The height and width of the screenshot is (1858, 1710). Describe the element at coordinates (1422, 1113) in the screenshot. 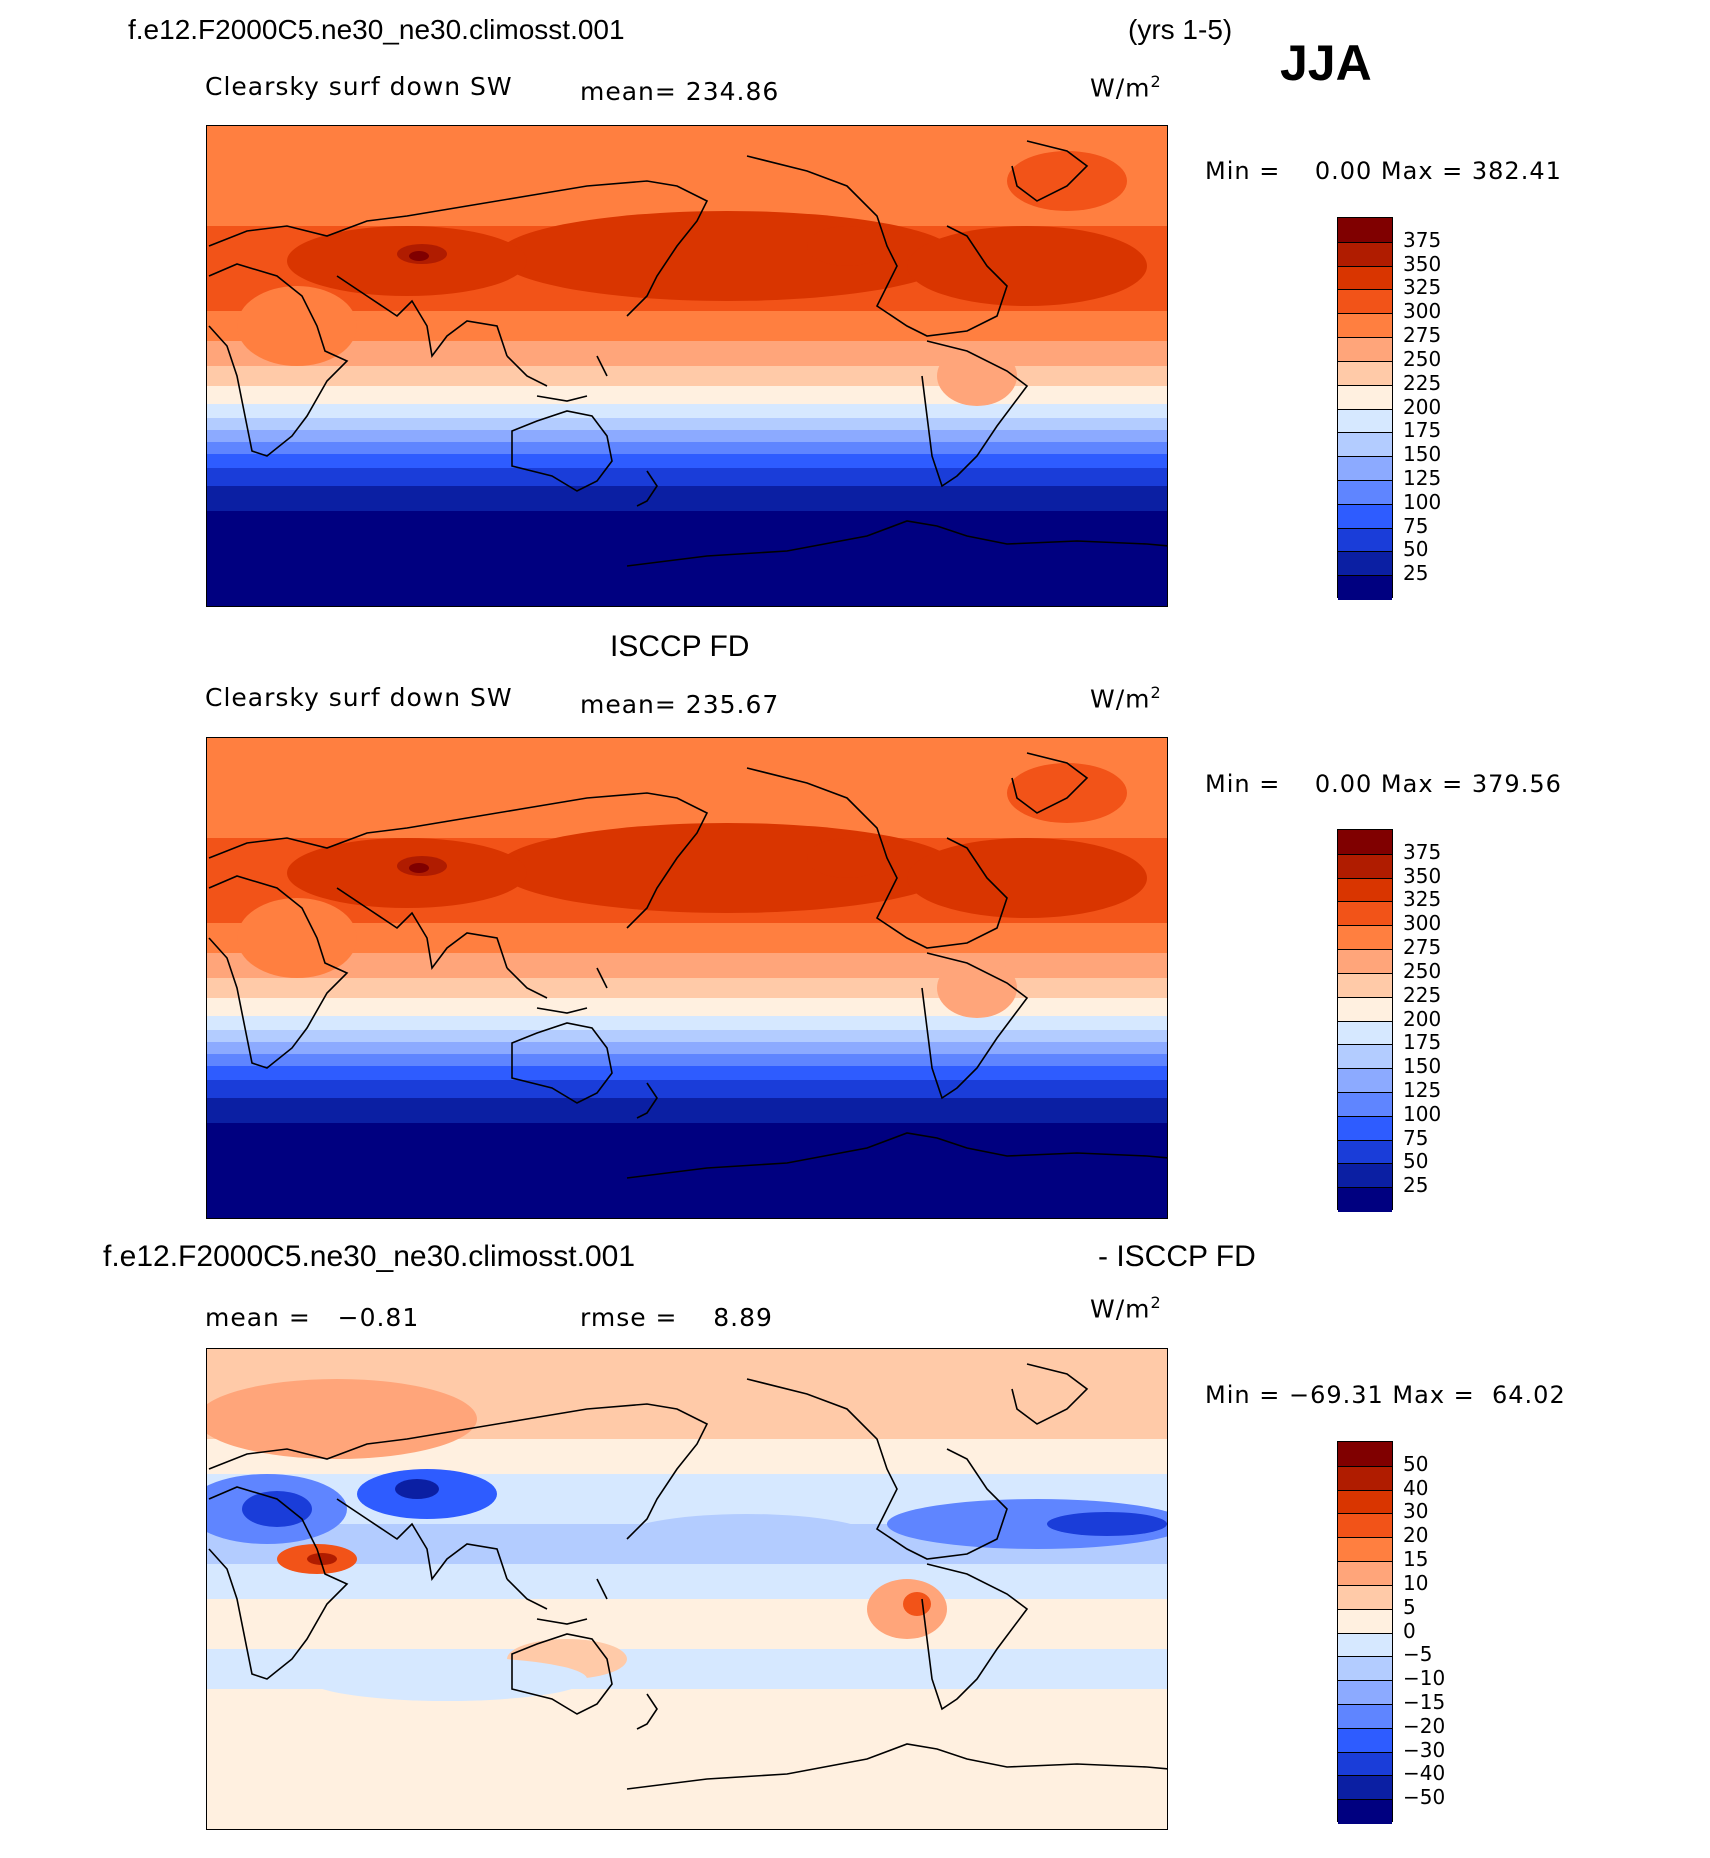

I see `colorbar-tick-label: 100` at that location.